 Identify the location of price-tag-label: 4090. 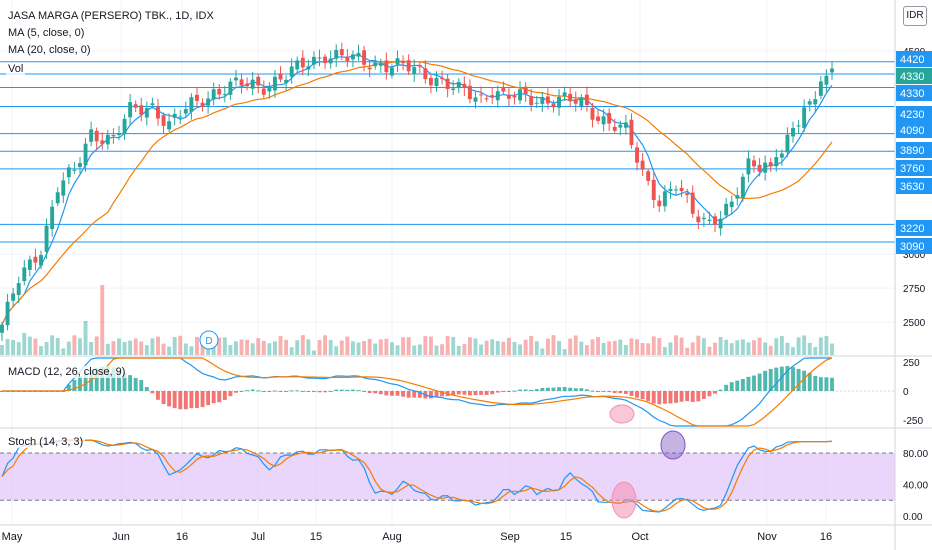
(912, 131).